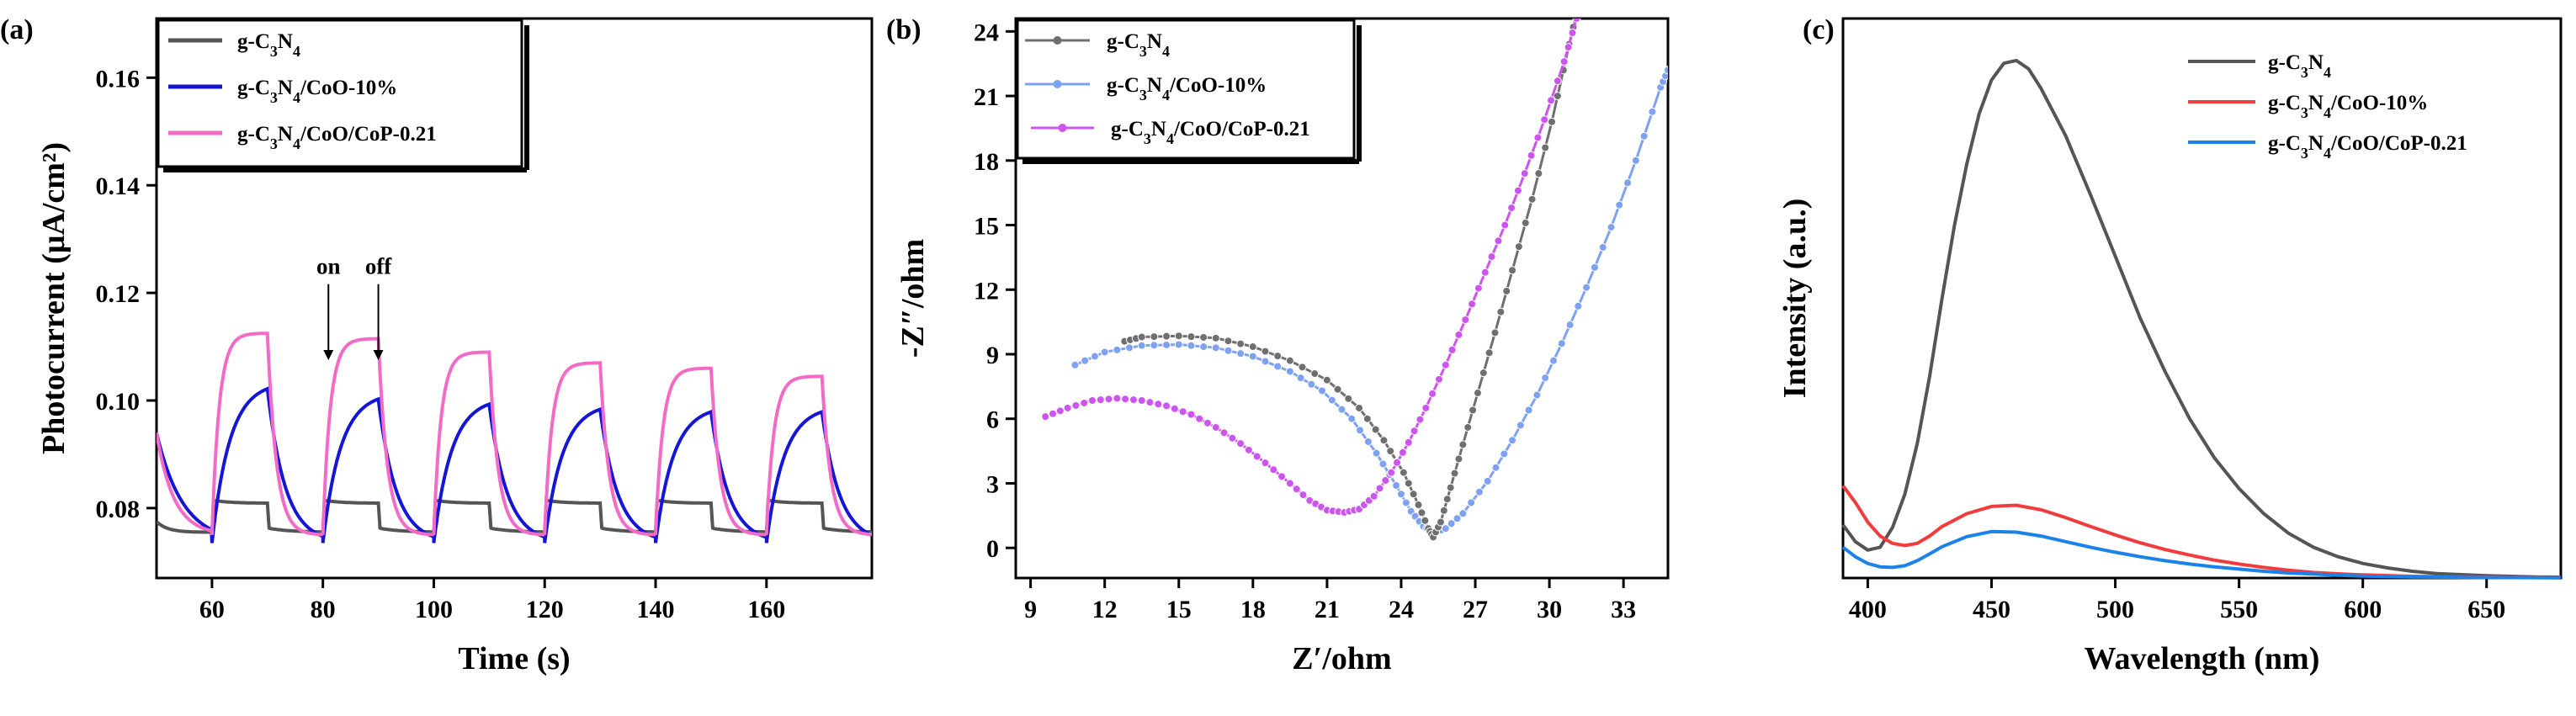  I want to click on y-tick-label: 0.14, so click(119, 186).